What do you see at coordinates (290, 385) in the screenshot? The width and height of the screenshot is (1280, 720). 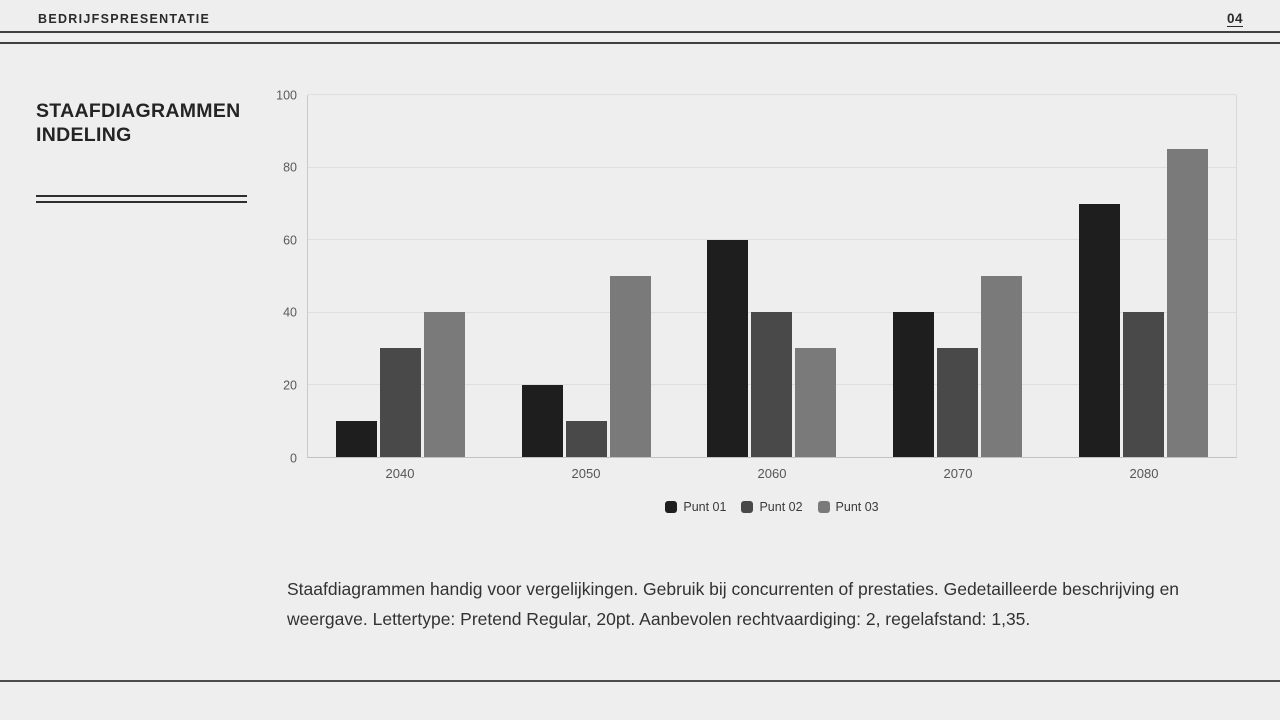 I see `y-axis-tick: 20` at bounding box center [290, 385].